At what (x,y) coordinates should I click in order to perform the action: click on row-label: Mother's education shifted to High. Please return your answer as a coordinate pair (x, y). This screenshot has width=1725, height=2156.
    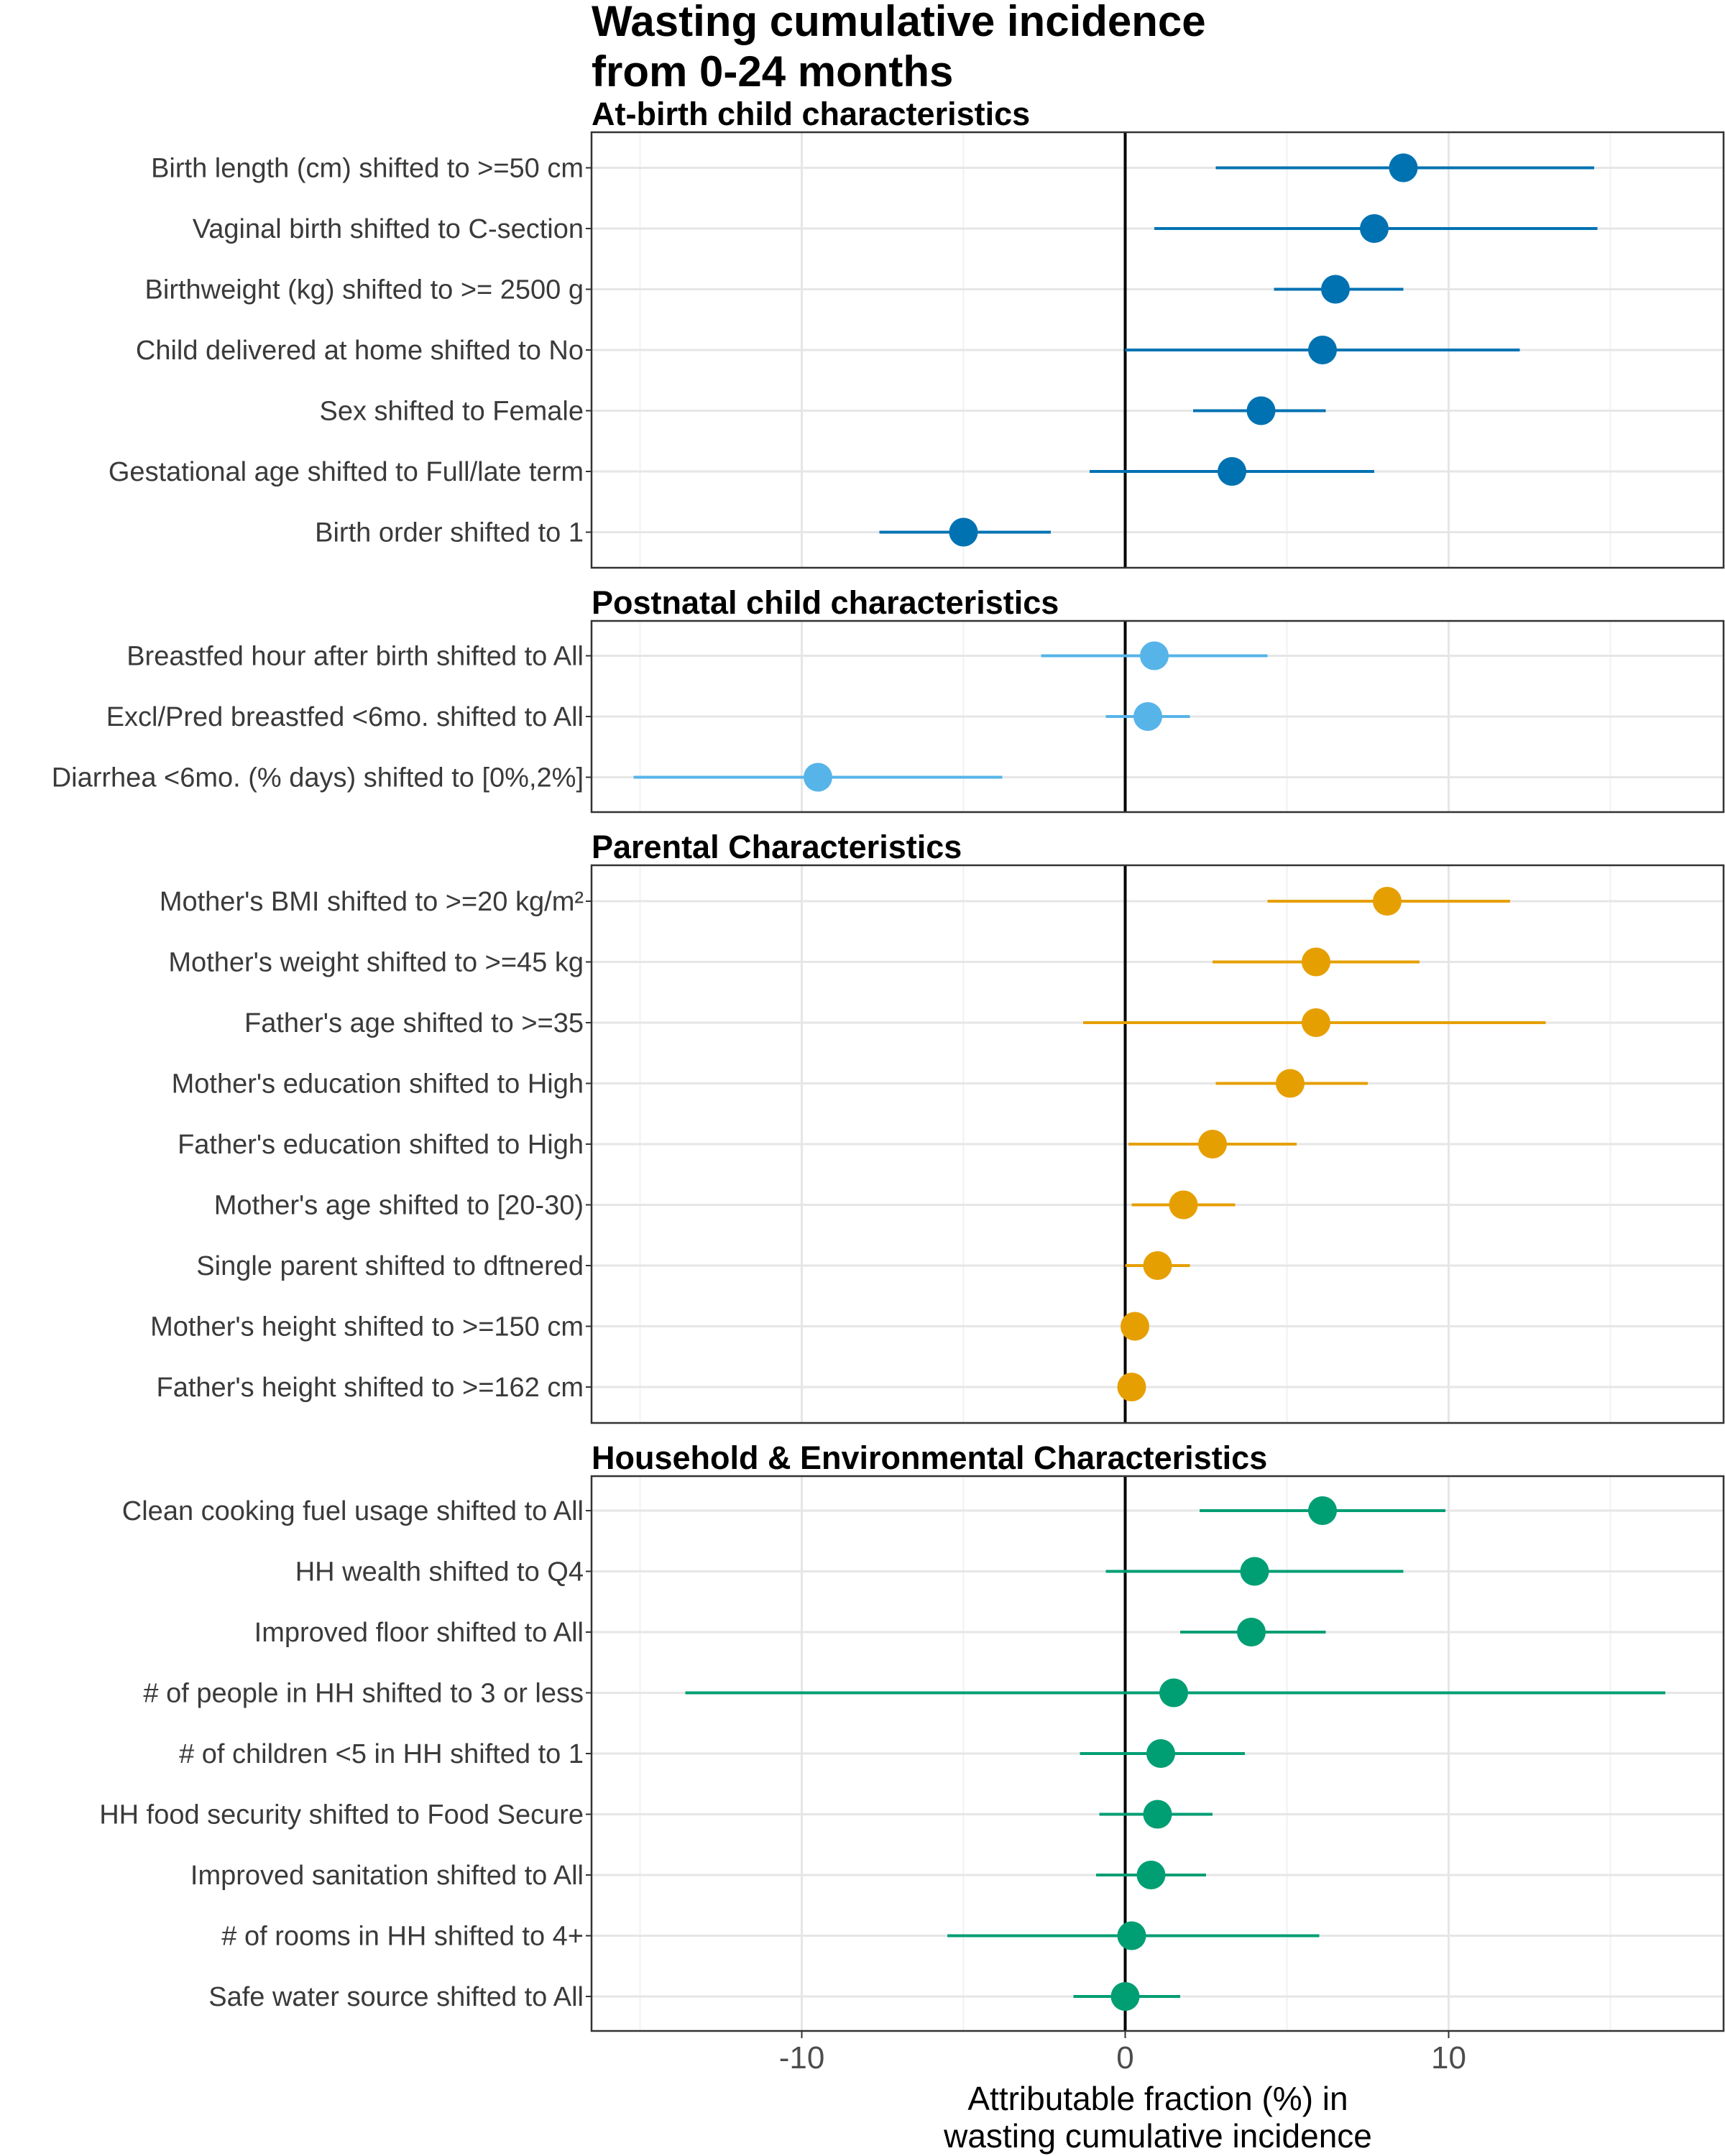
    Looking at the image, I should click on (378, 1084).